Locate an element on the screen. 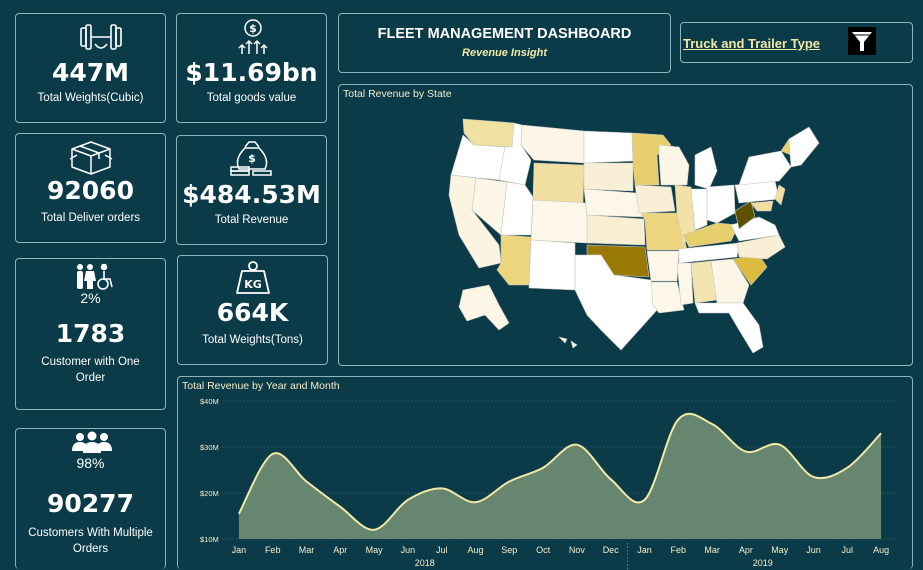 Image resolution: width=923 pixels, height=570 pixels. state-wisconsin is located at coordinates (674, 165).